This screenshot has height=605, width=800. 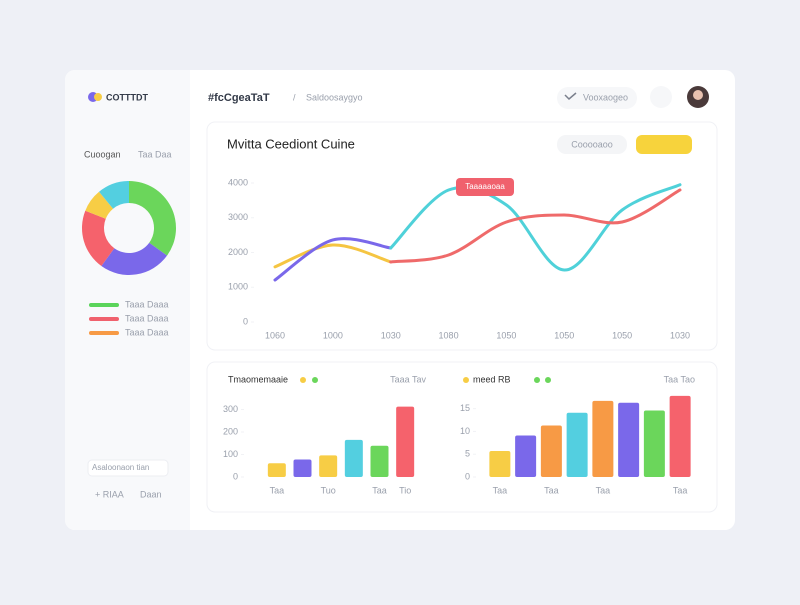 What do you see at coordinates (230, 409) in the screenshot?
I see `y-tick-label: 300` at bounding box center [230, 409].